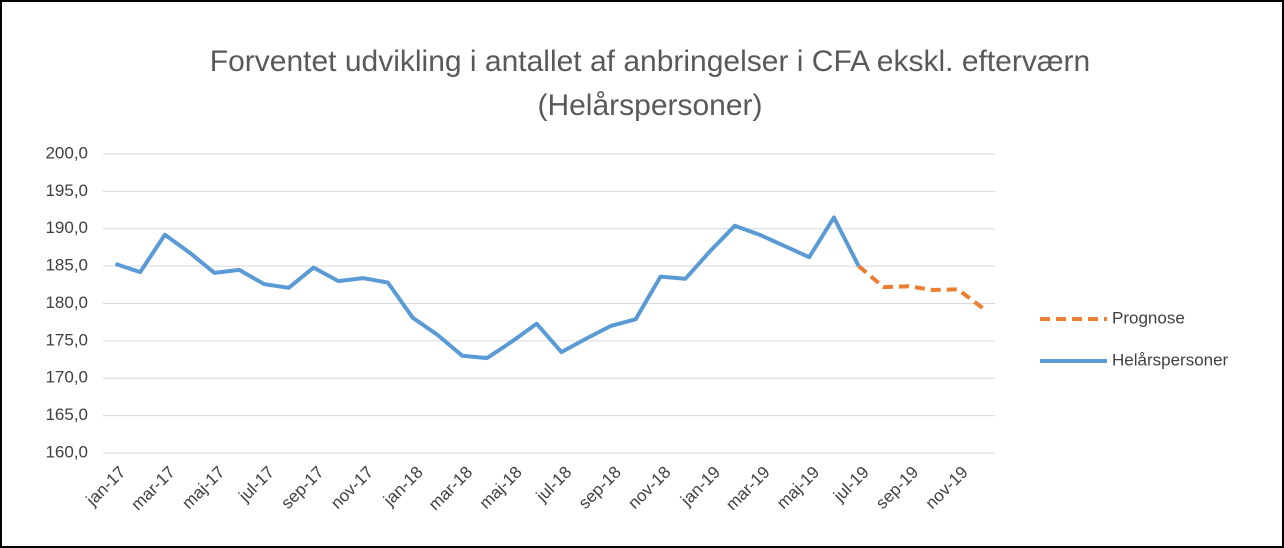  Describe the element at coordinates (1170, 359) in the screenshot. I see `legend-label: Helårspersoner` at that location.